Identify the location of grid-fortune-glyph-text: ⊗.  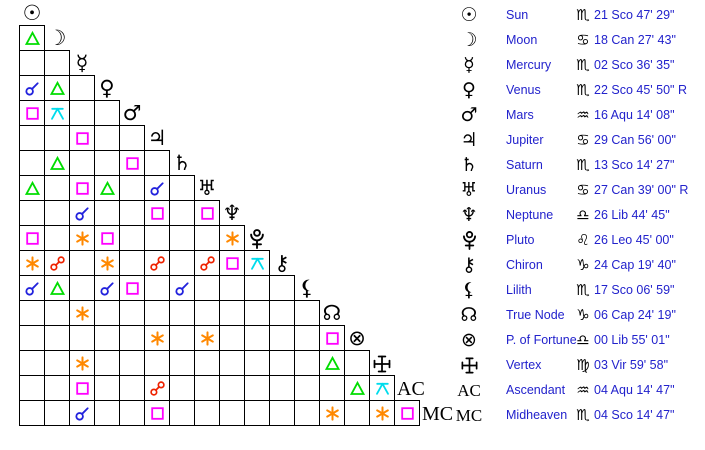
(357, 338).